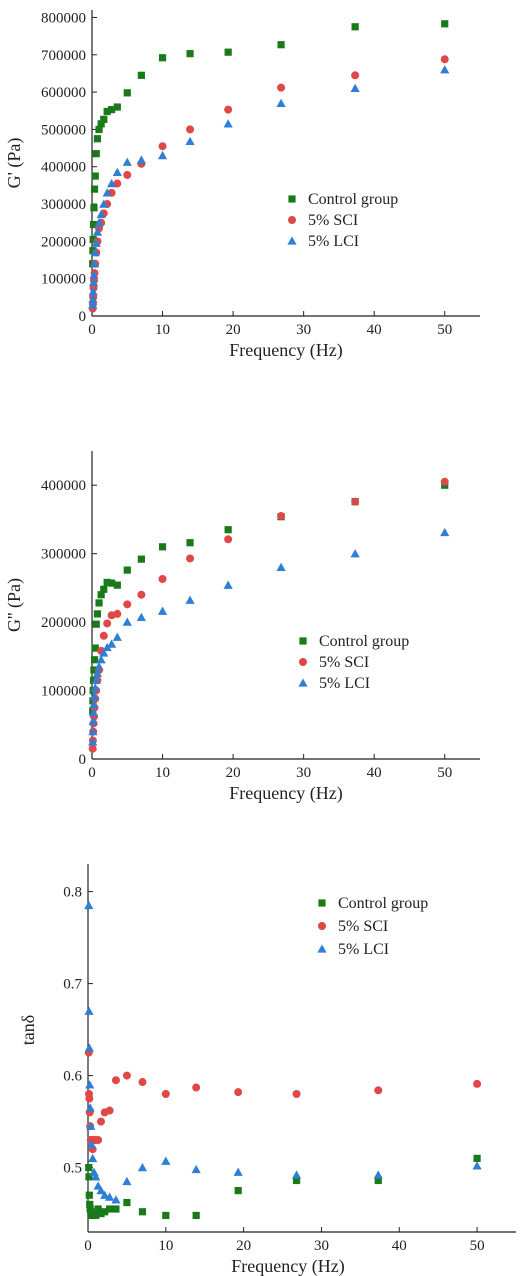 The height and width of the screenshot is (1276, 520). Describe the element at coordinates (363, 949) in the screenshot. I see `legend-label: 5% LCI` at that location.